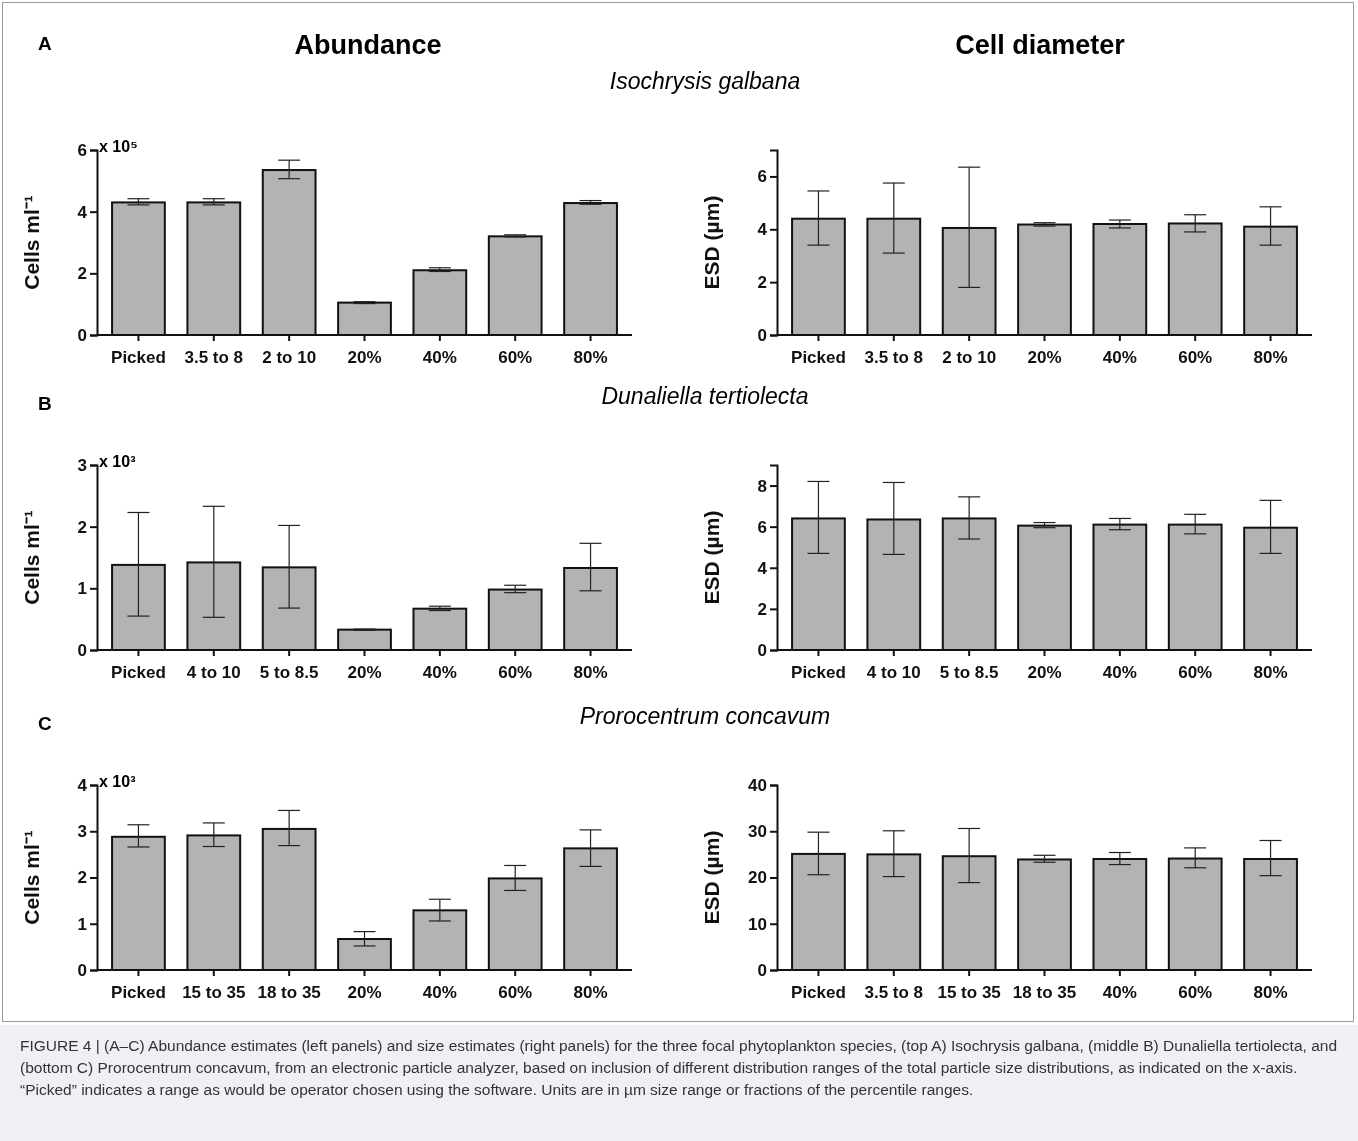 This screenshot has height=1141, width=1358. I want to click on y-tick-label: 30, so click(757, 832).